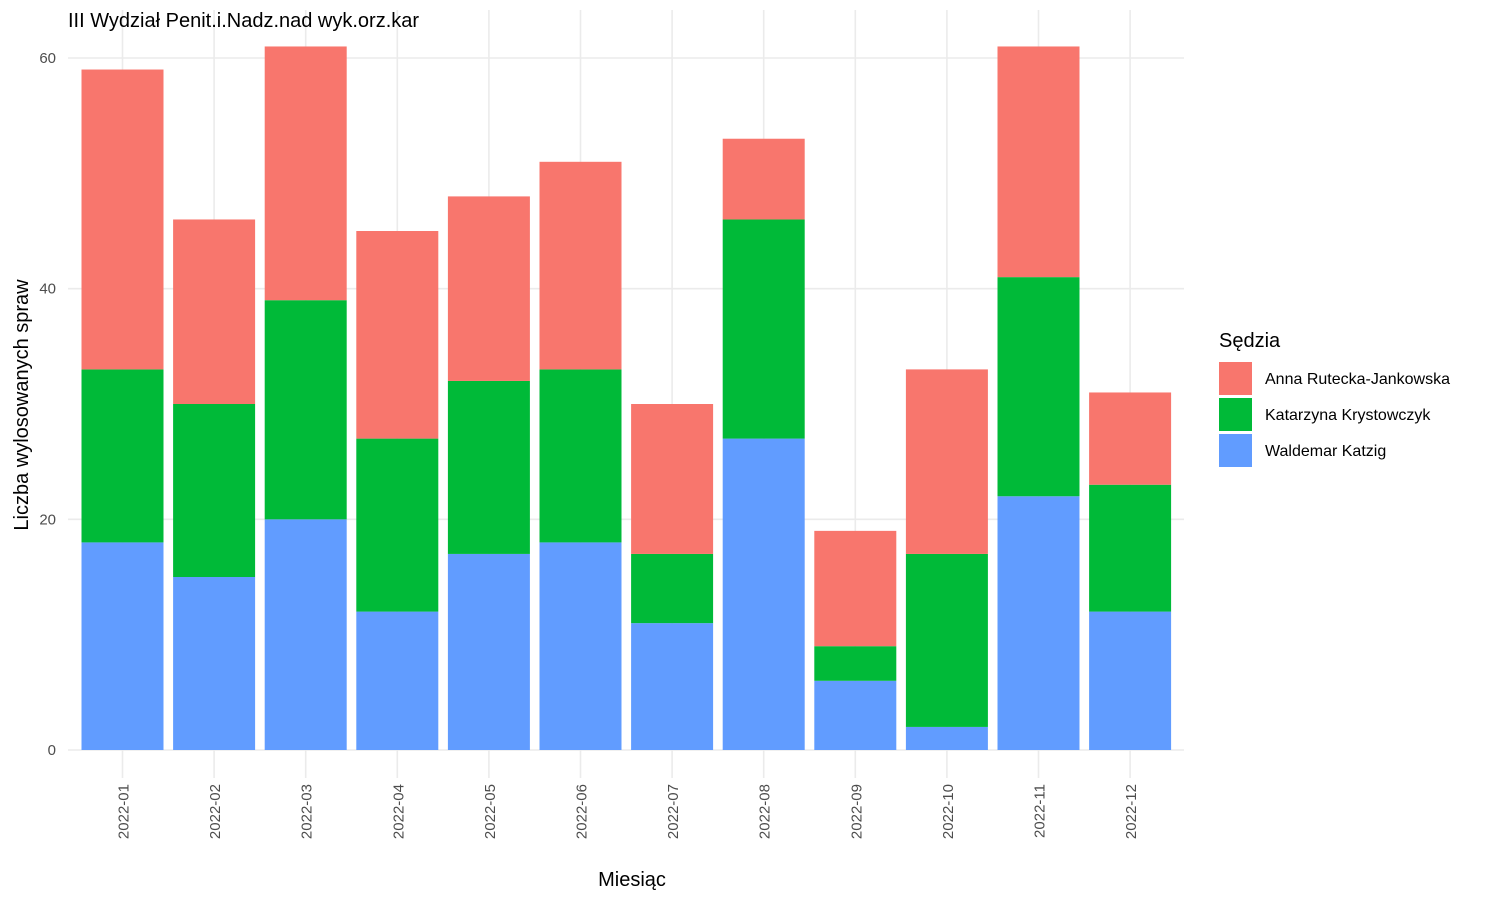  Describe the element at coordinates (47, 58) in the screenshot. I see `y-tick-label: 60` at that location.